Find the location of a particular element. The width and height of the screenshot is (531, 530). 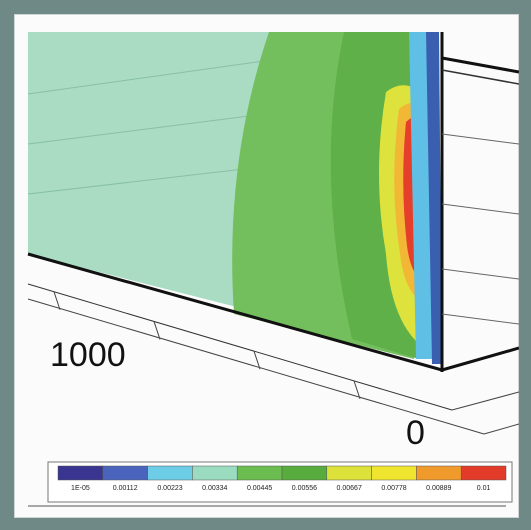

back-top-edge is located at coordinates (480, 65).